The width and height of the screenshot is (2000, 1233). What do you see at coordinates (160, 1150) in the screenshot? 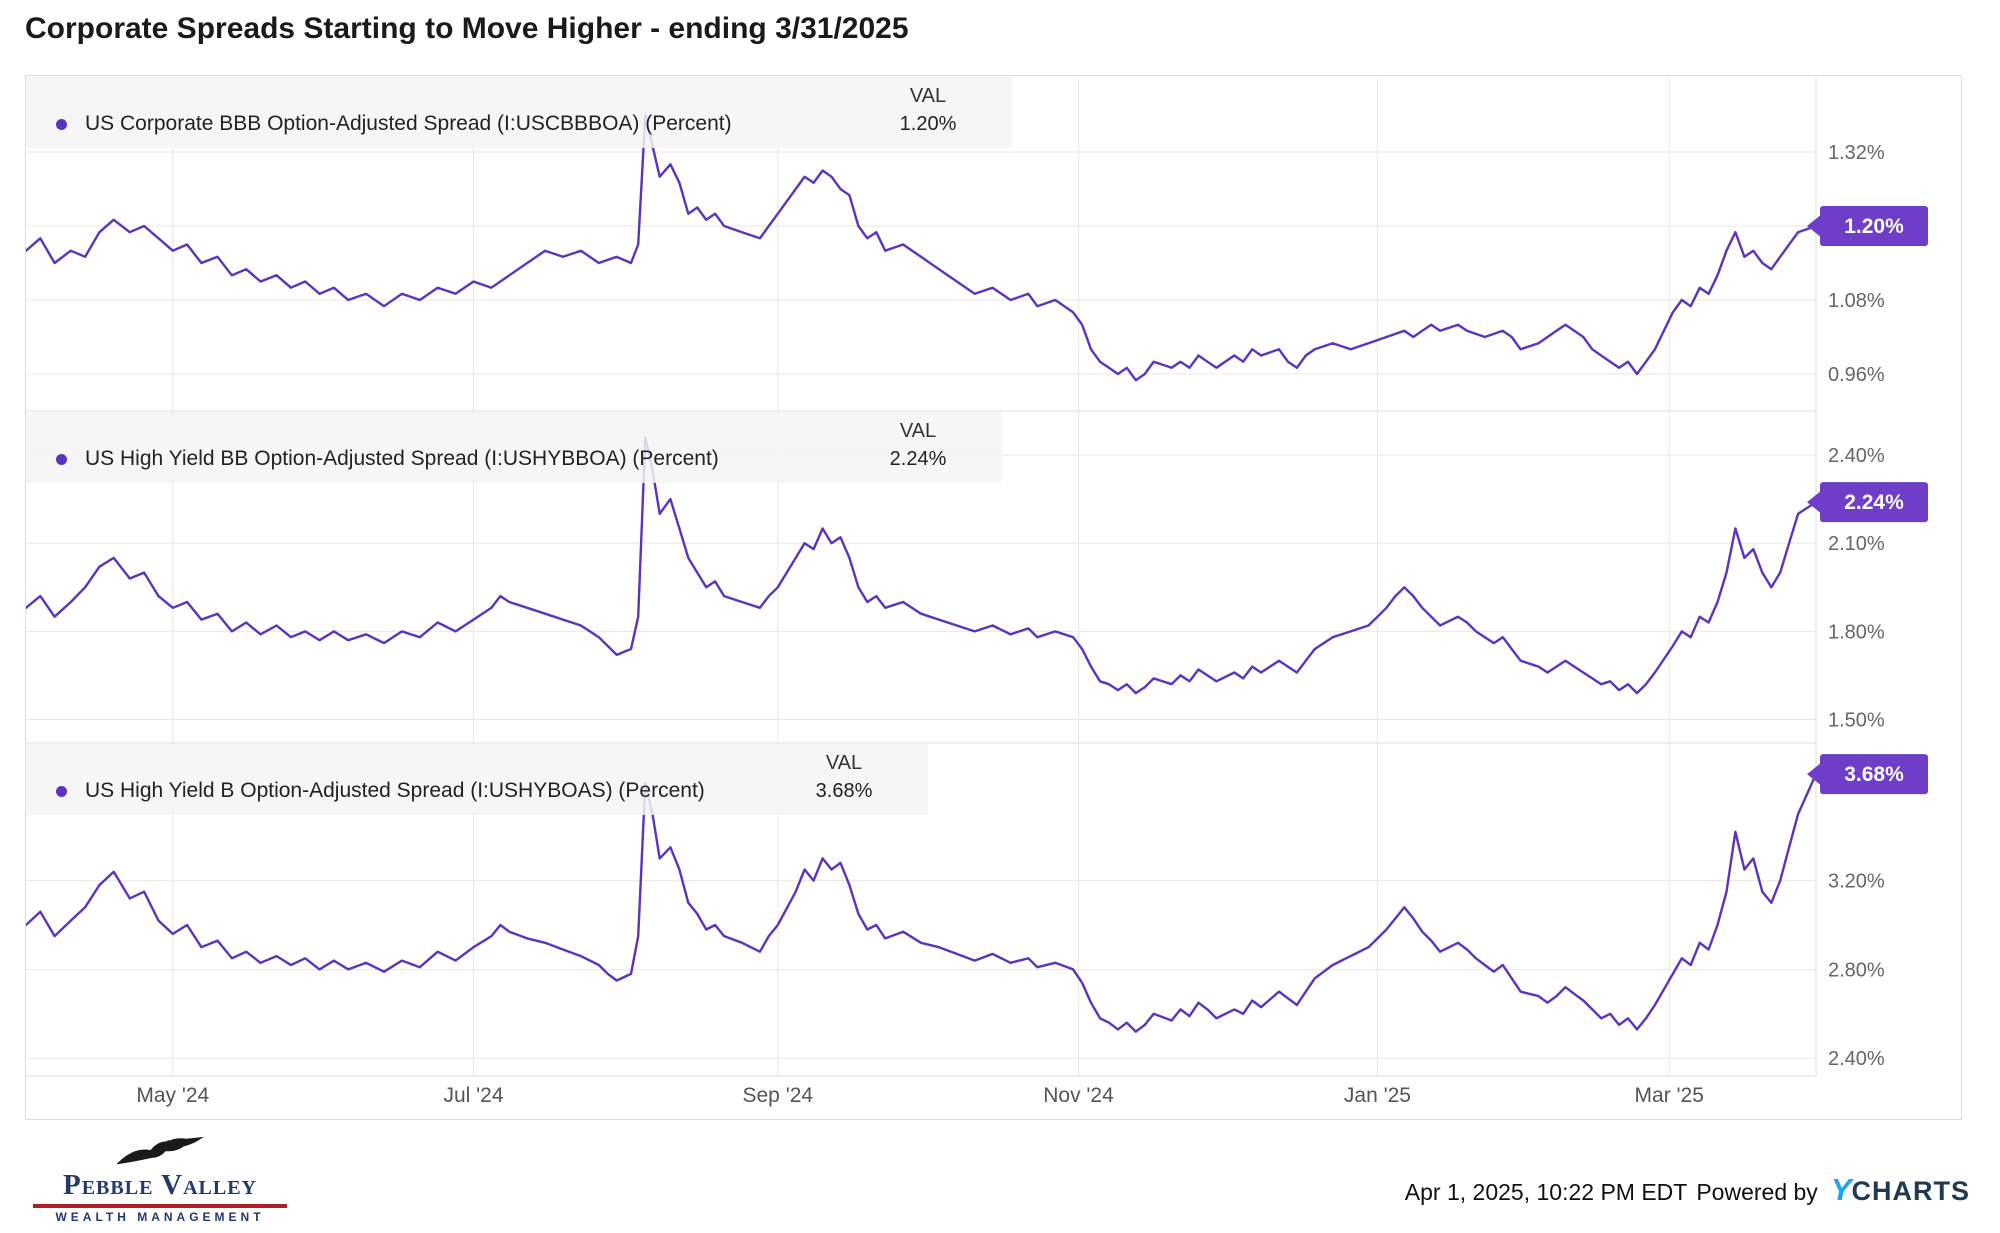
I see `eagle-icon` at bounding box center [160, 1150].